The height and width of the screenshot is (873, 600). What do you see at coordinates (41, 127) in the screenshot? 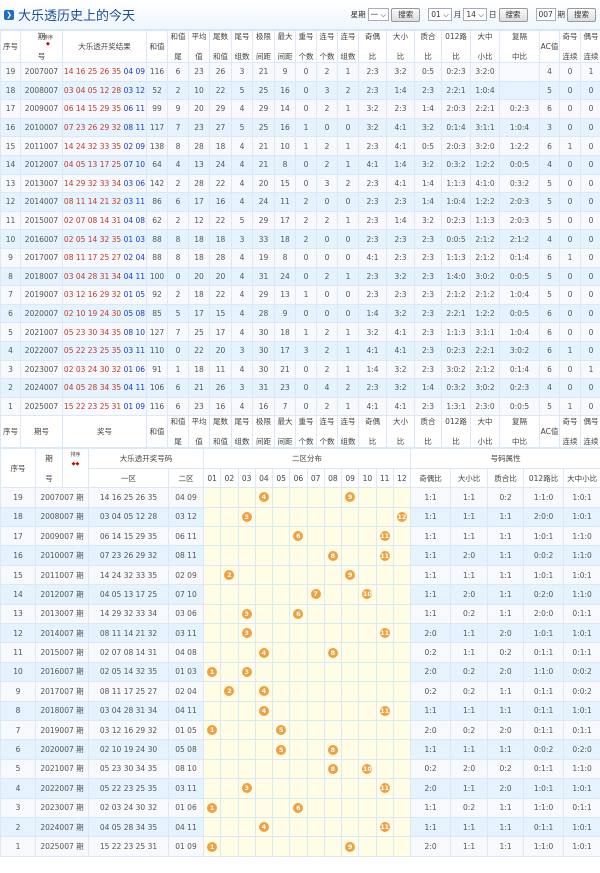
I see `cell: 2010007` at bounding box center [41, 127].